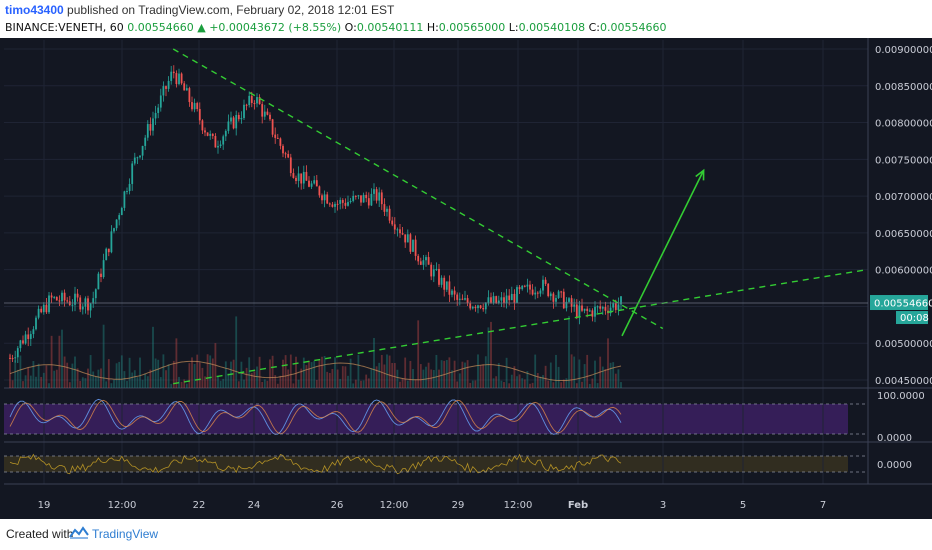 Image resolution: width=932 pixels, height=550 pixels. Describe the element at coordinates (160, 27) in the screenshot. I see `last-price: 0.00554660` at that location.